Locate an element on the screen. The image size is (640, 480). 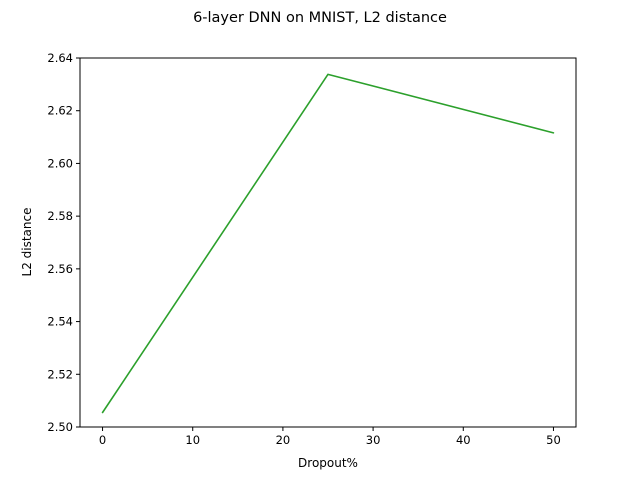
chart-title: 6-layer DNN on MNIST, L2 distance is located at coordinates (320, 18).